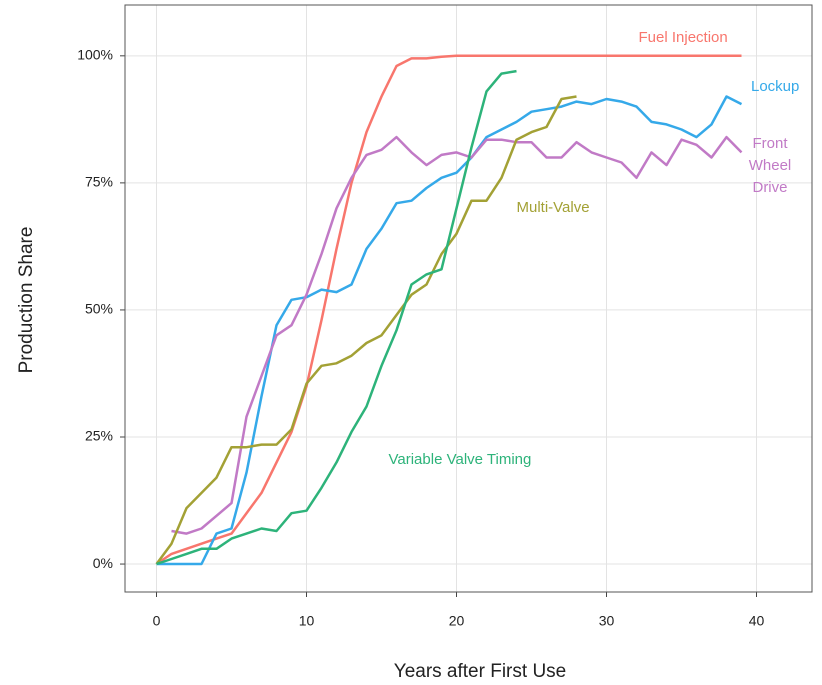 Image resolution: width=822 pixels, height=685 pixels. I want to click on y-tick-label: 25%, so click(99, 436).